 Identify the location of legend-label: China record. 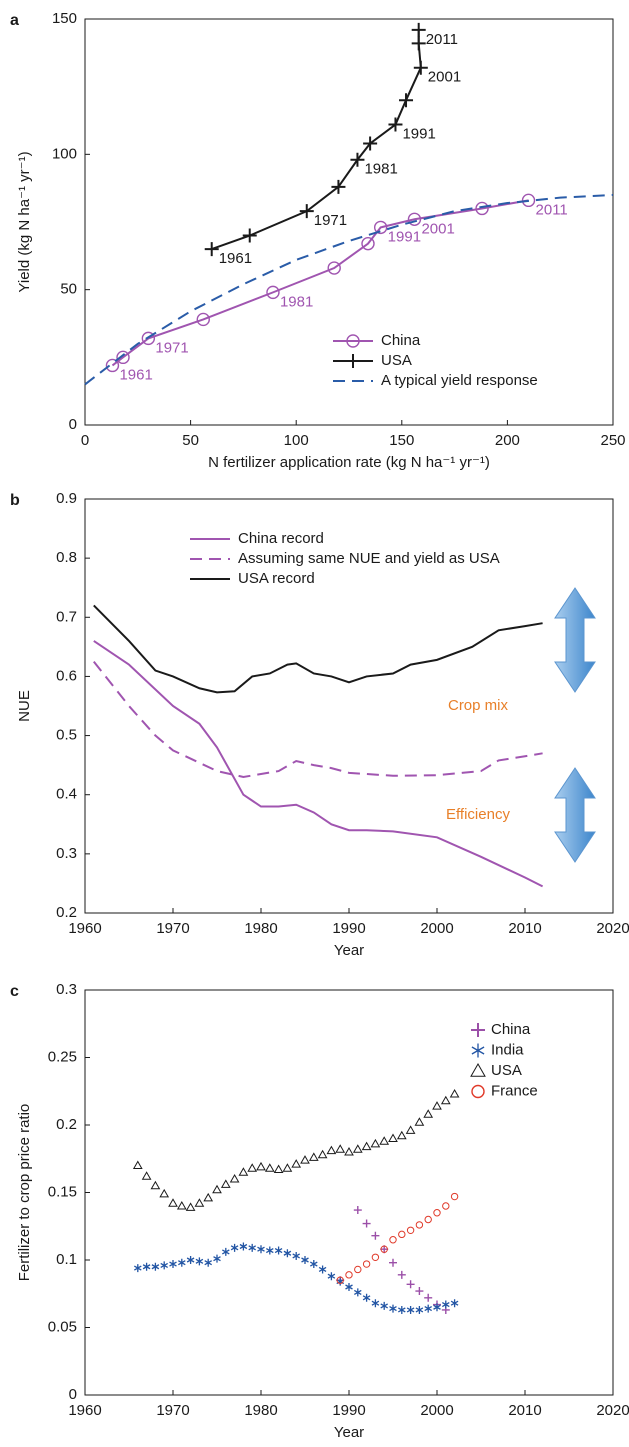
(281, 538).